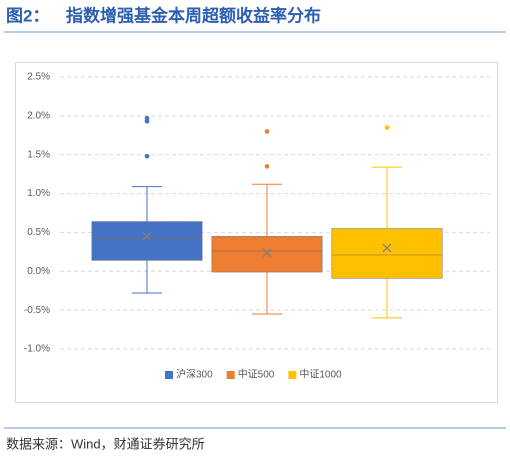 The image size is (510, 463). Describe the element at coordinates (194, 374) in the screenshot. I see `legend-label: 沪深300` at that location.